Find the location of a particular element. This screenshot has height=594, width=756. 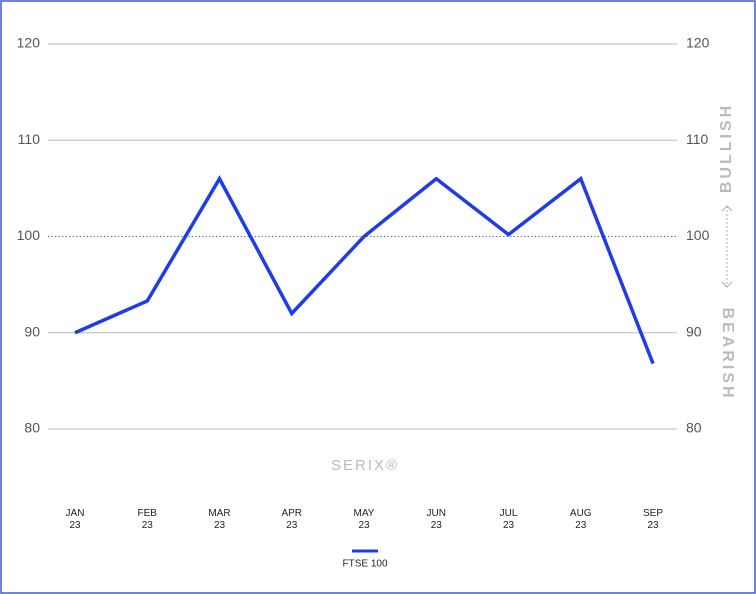

y2-tick-label: 80 is located at coordinates (694, 428).